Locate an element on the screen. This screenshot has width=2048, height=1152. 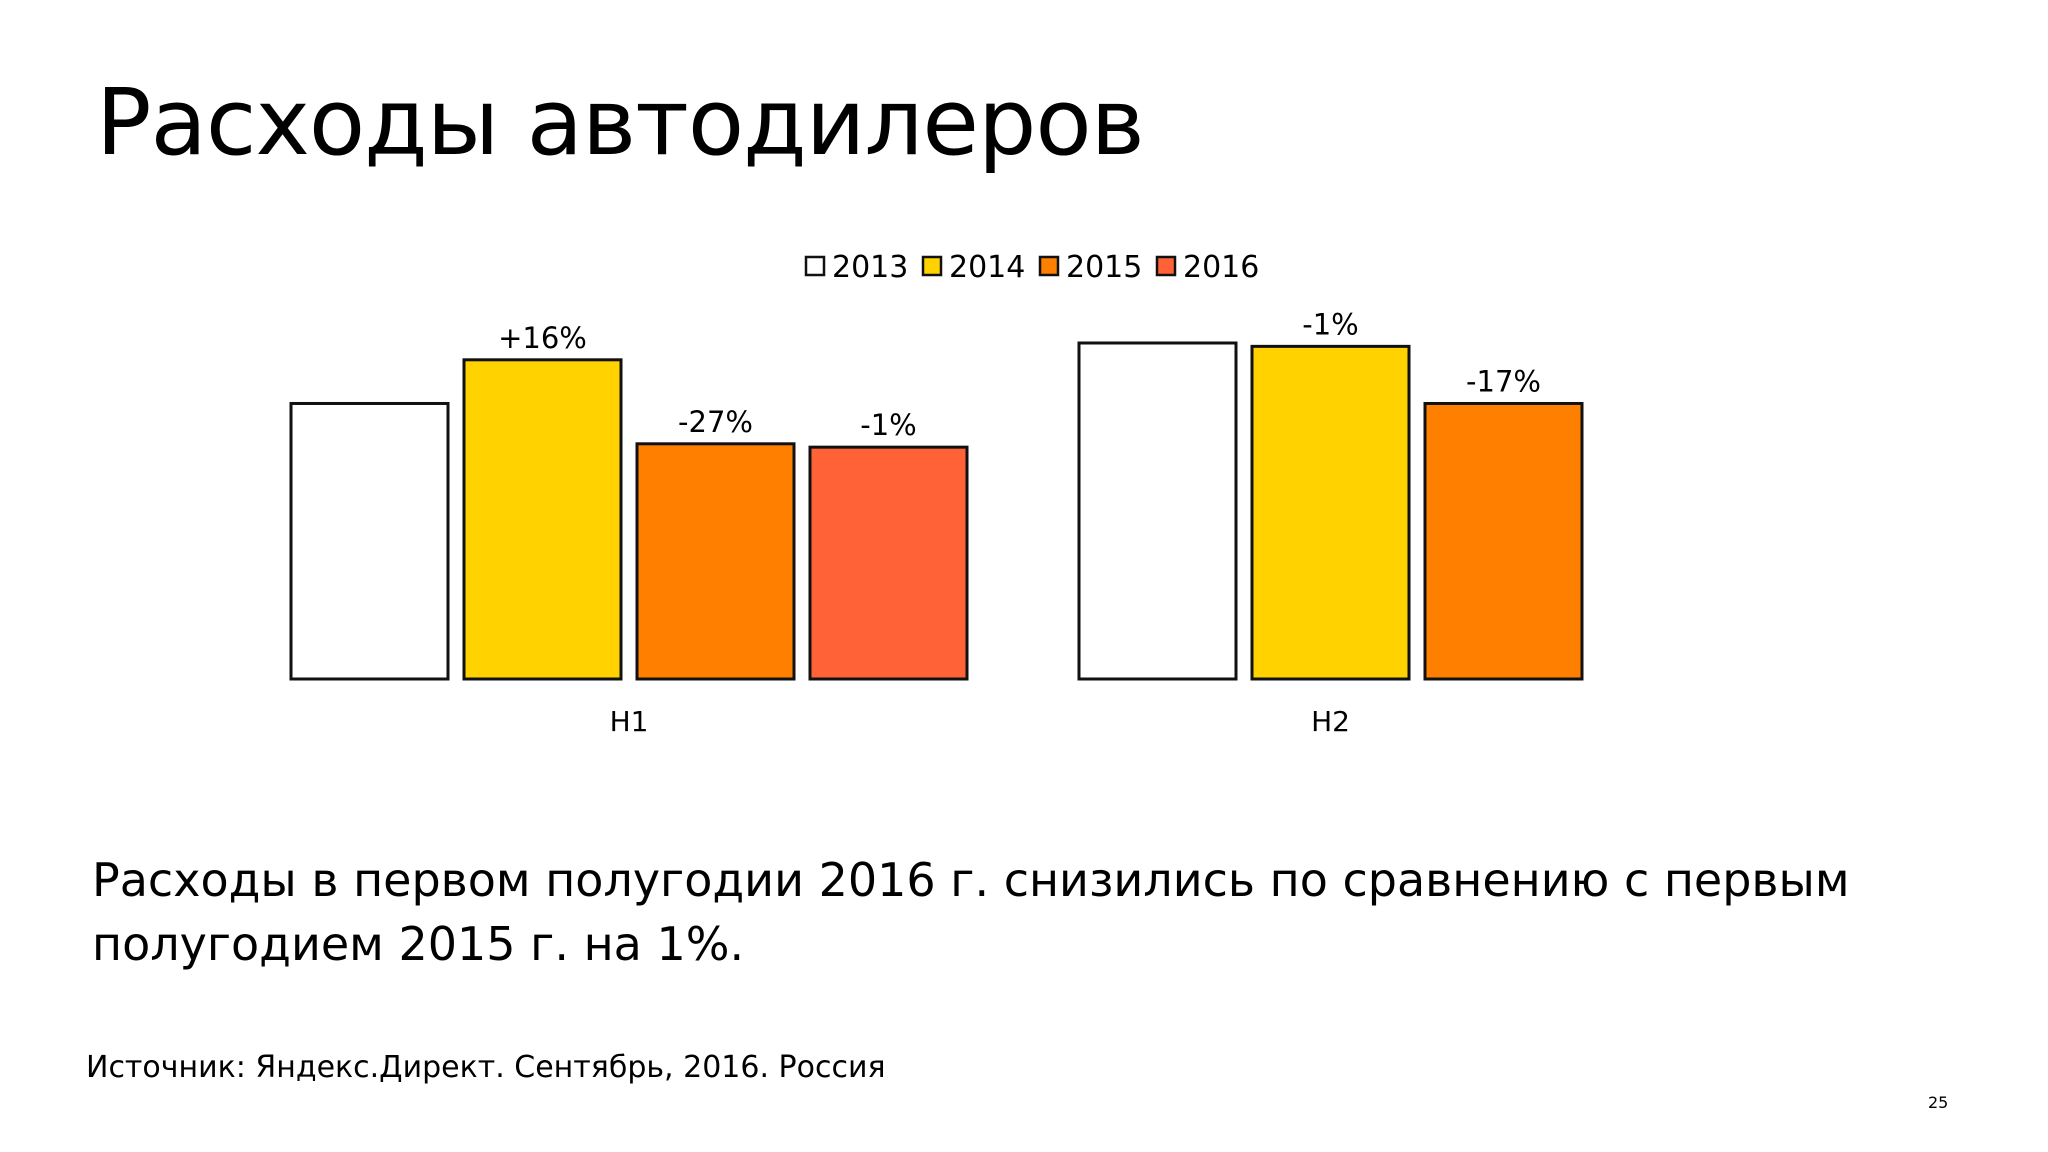
legend-swatch-2014 is located at coordinates (932, 266).